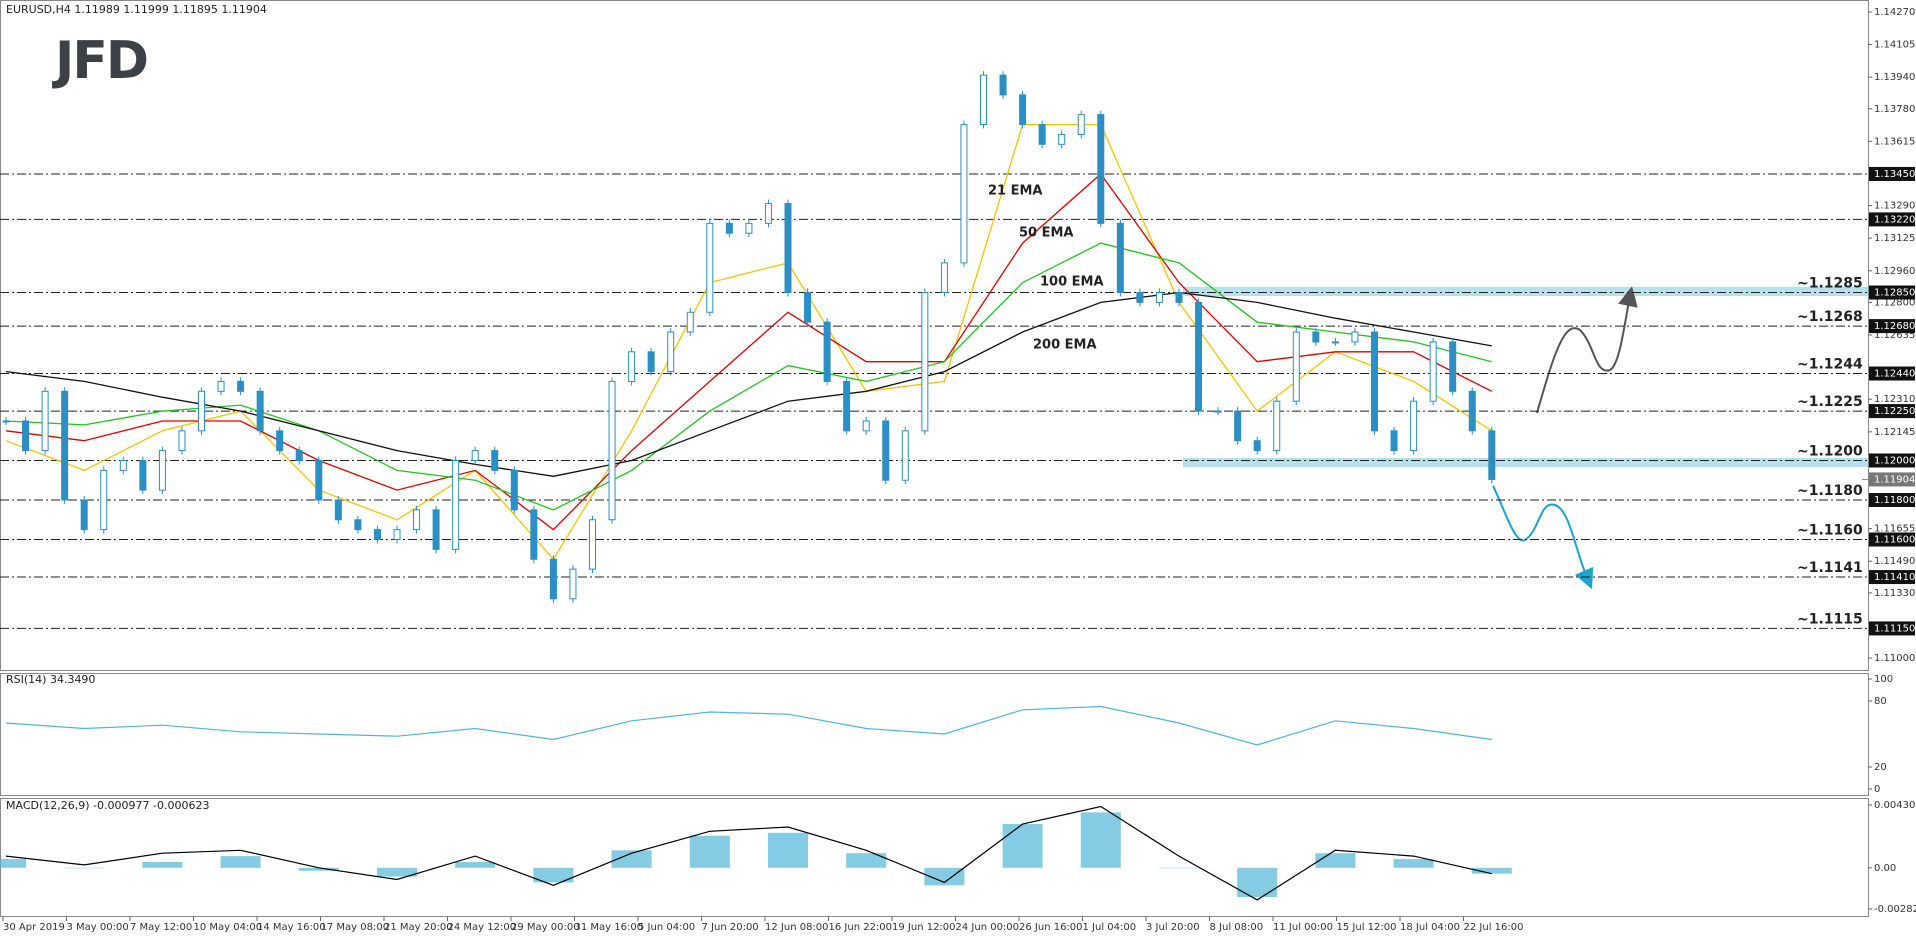  Describe the element at coordinates (99, 61) in the screenshot. I see `logo: JFD` at that location.